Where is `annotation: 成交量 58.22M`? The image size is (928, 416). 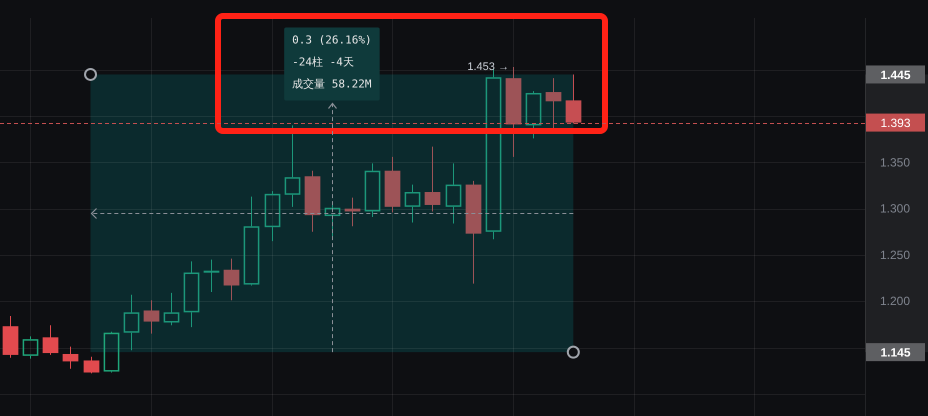 annotation: 成交量 58.22M is located at coordinates (332, 83).